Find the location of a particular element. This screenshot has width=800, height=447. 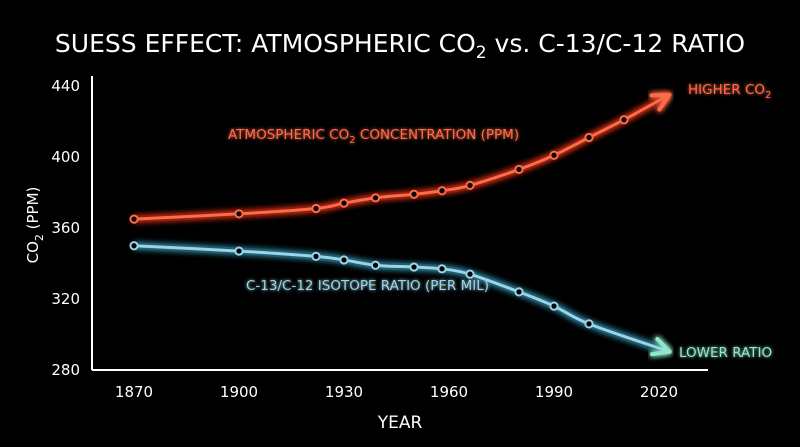

ratio-series-label: C-13/C-12 ISOTOPE RATIO (PER MIL) is located at coordinates (367, 286).